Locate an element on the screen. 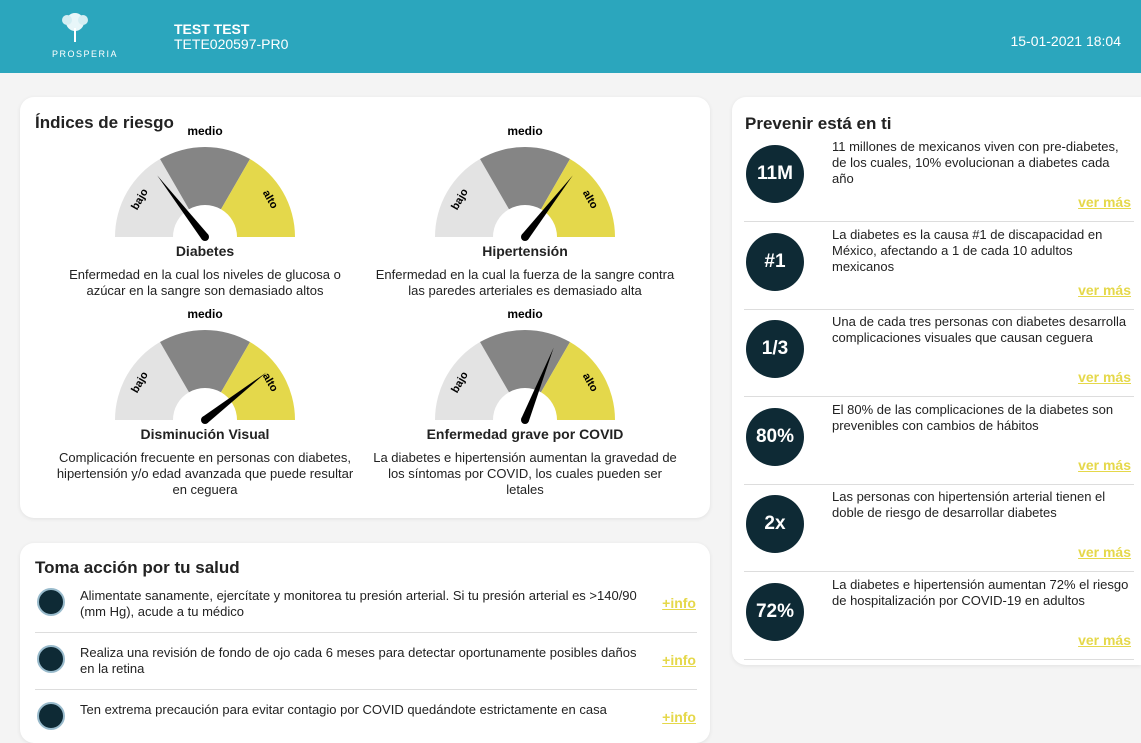  stat-text: #1 is located at coordinates (775, 261).